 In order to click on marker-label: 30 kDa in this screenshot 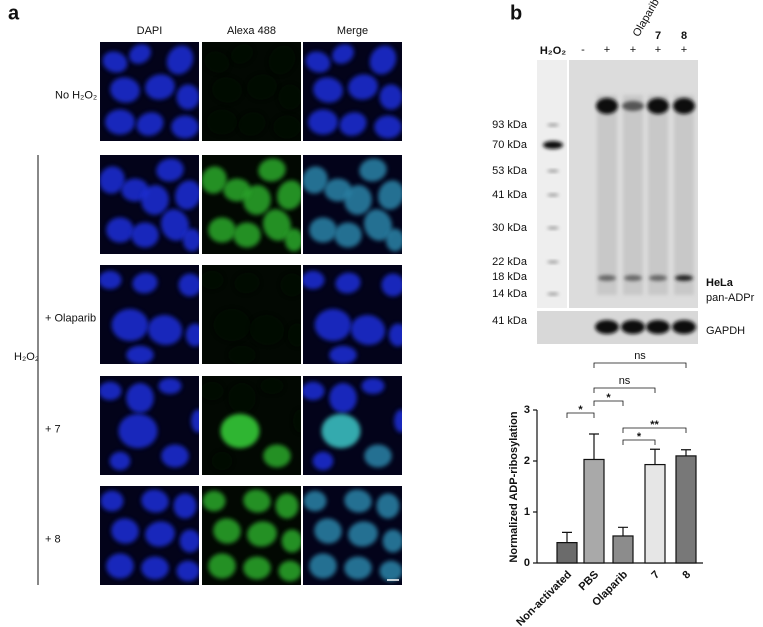, I will do `click(510, 228)`.